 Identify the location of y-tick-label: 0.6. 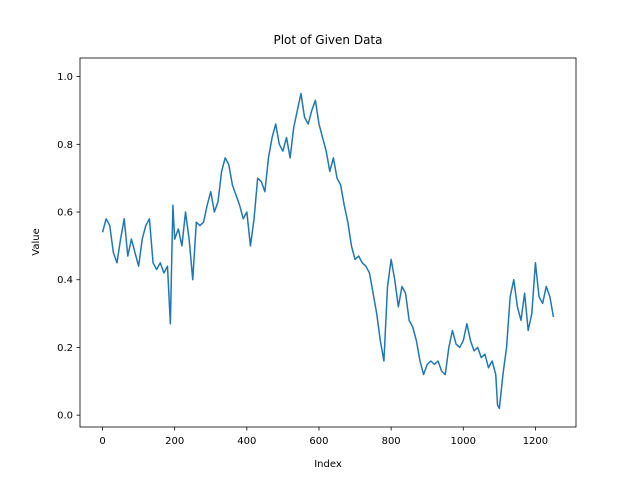
(65, 213).